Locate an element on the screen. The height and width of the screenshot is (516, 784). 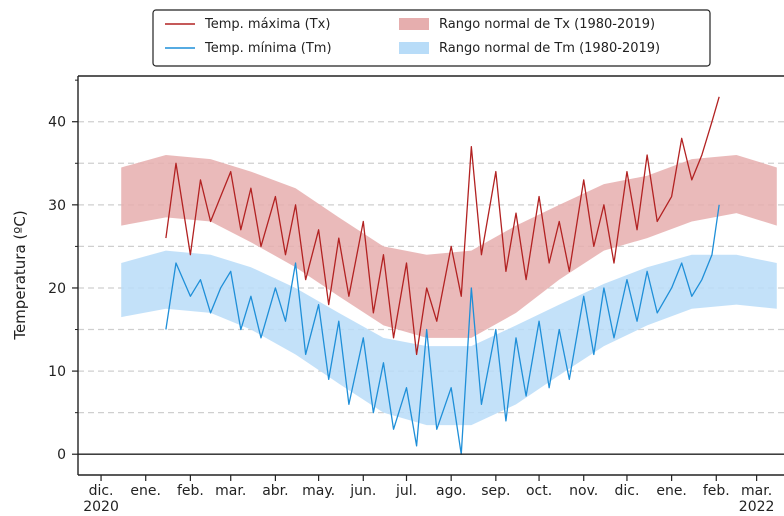
legend-label: Rango normal de Tx (1980-2019) is located at coordinates (547, 24).